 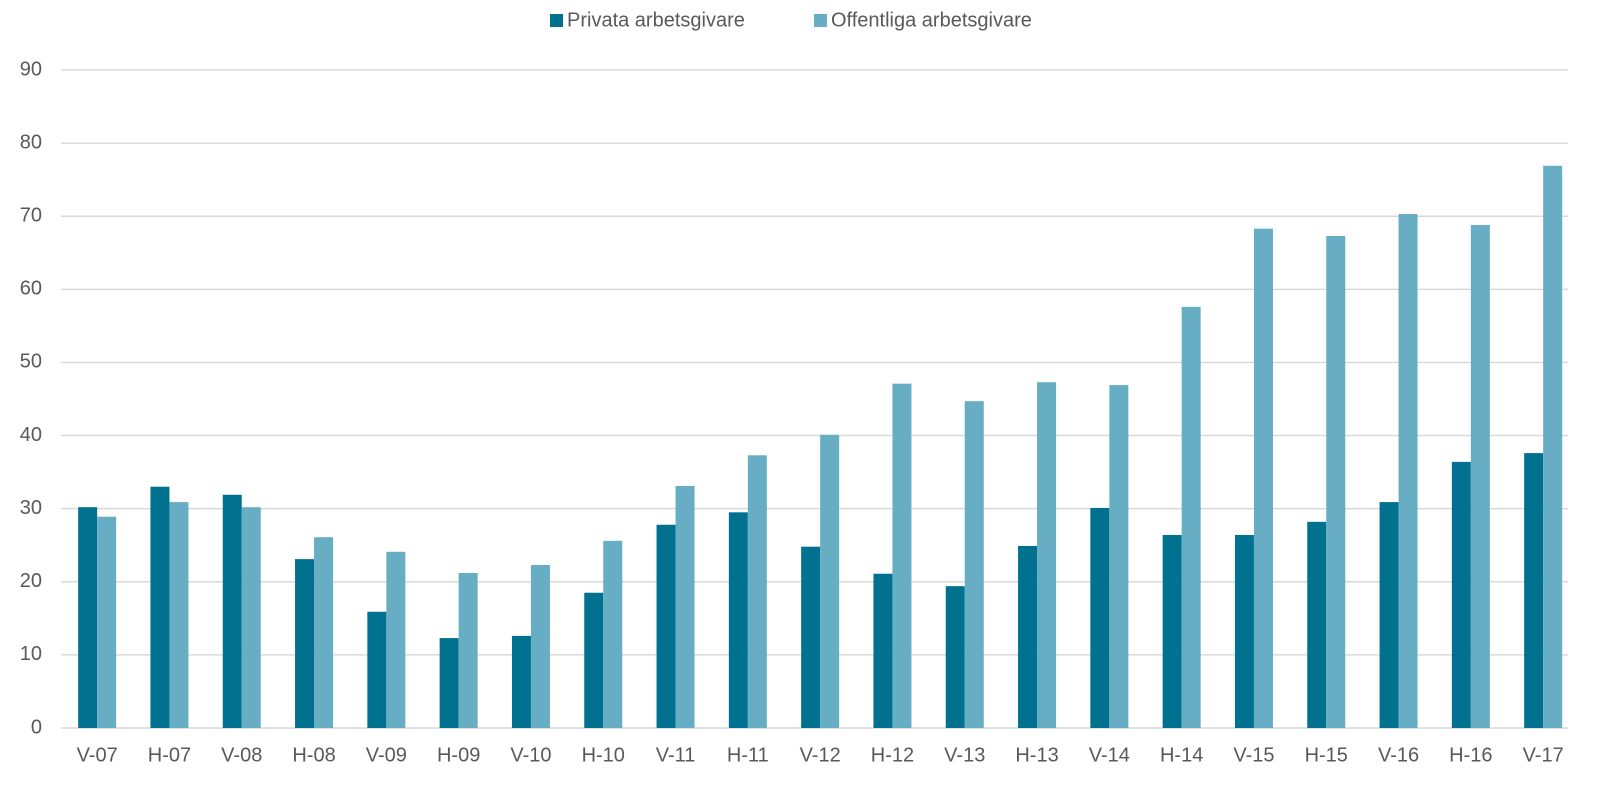 I want to click on x-tick-label: V-15, so click(x=1253, y=755).